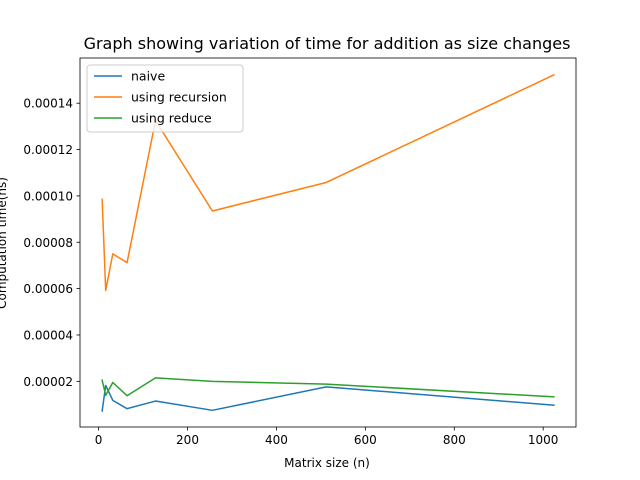  What do you see at coordinates (48, 382) in the screenshot?
I see `y-tick-label: 0.00002` at bounding box center [48, 382].